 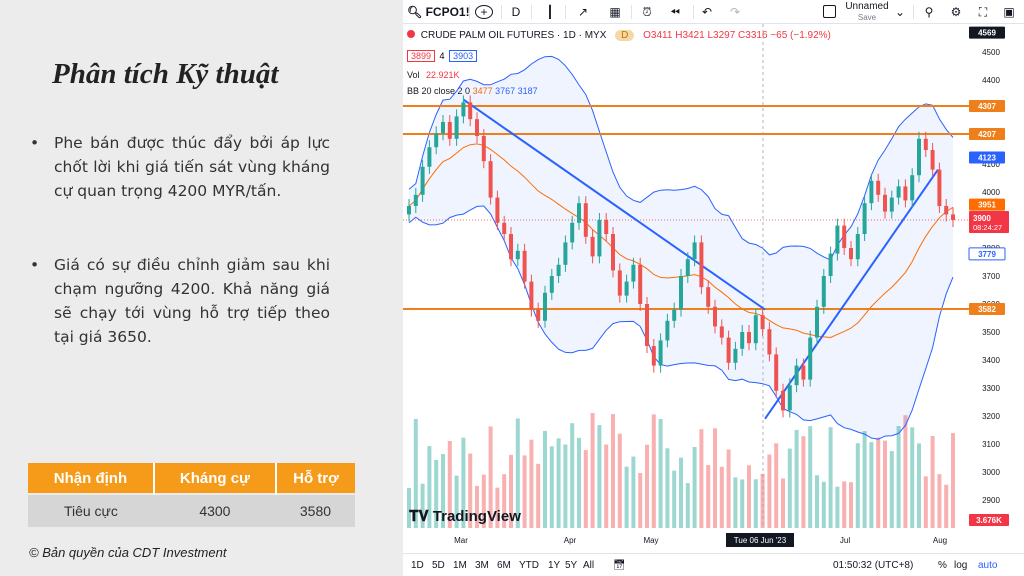 What do you see at coordinates (1009, 12) in the screenshot?
I see `camera-icon: ▣` at bounding box center [1009, 12].